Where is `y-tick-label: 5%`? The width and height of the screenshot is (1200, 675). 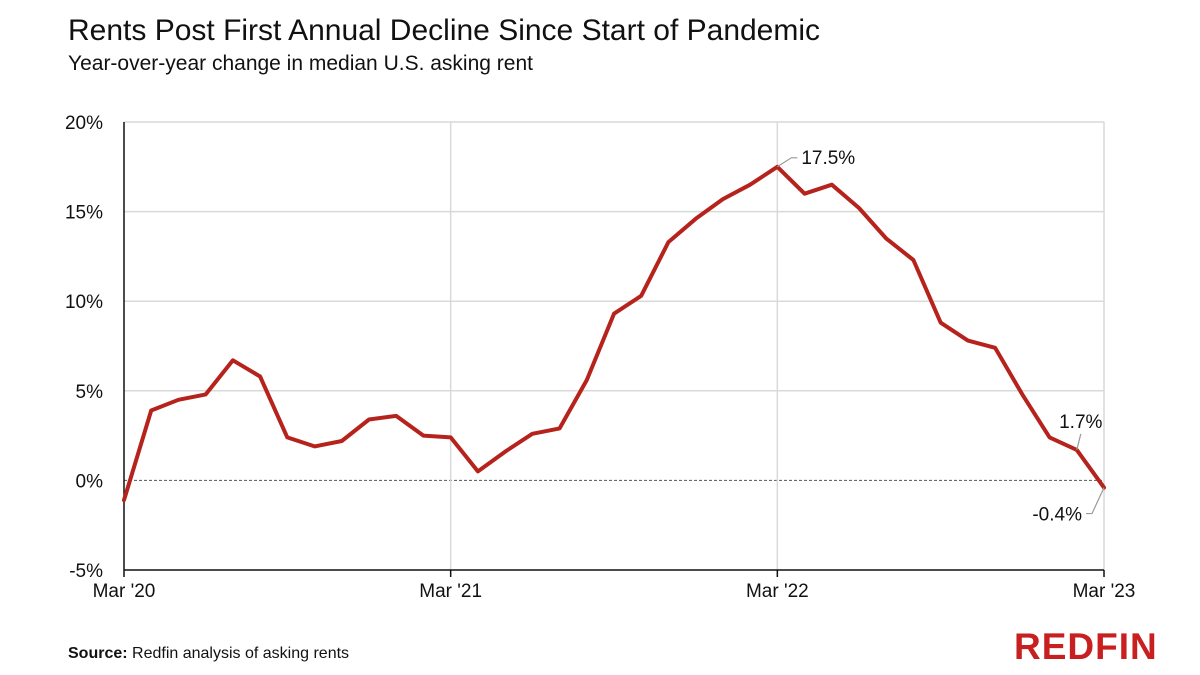 y-tick-label: 5% is located at coordinates (90, 392).